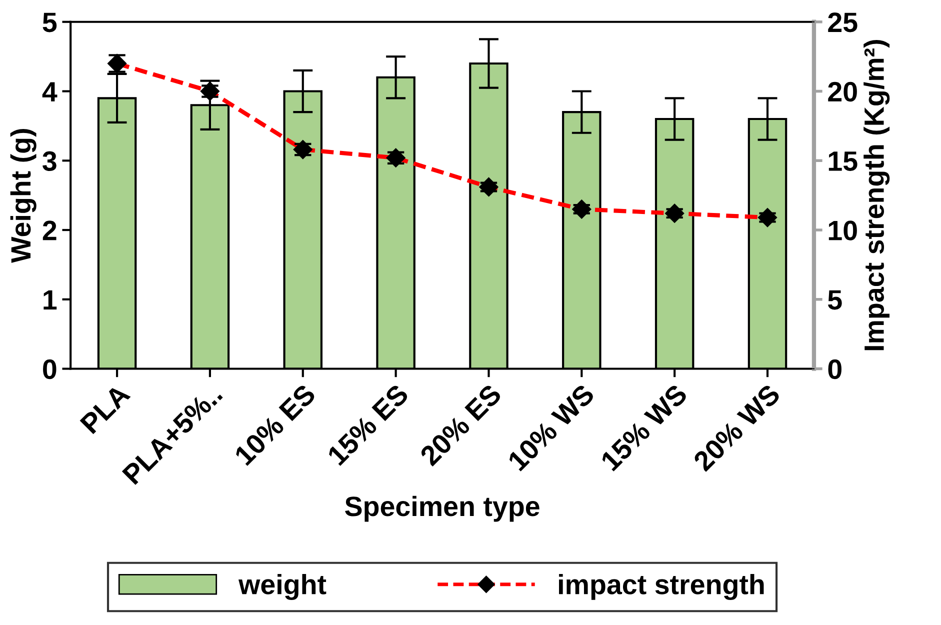  Describe the element at coordinates (843, 22) in the screenshot. I see `y2-tick-label: 25` at that location.